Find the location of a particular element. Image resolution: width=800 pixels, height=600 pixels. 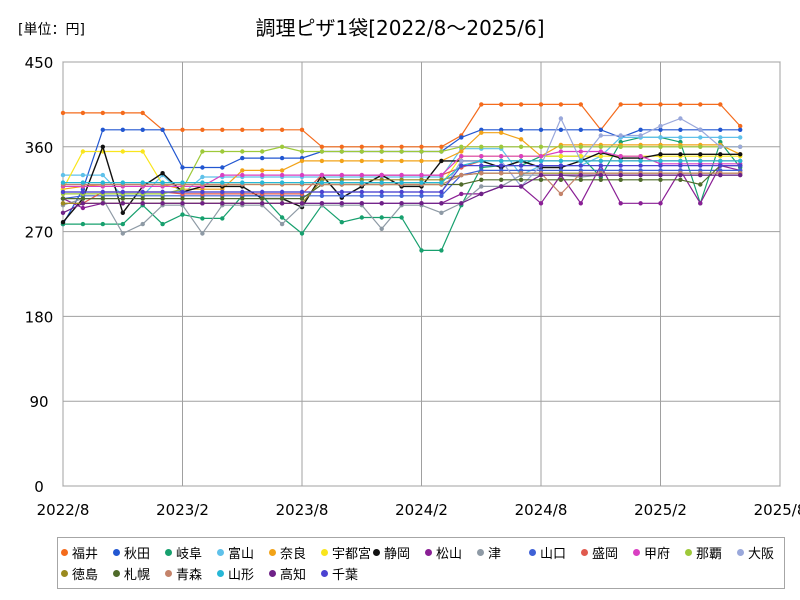

legend-item: 岐阜 is located at coordinates (183, 552).